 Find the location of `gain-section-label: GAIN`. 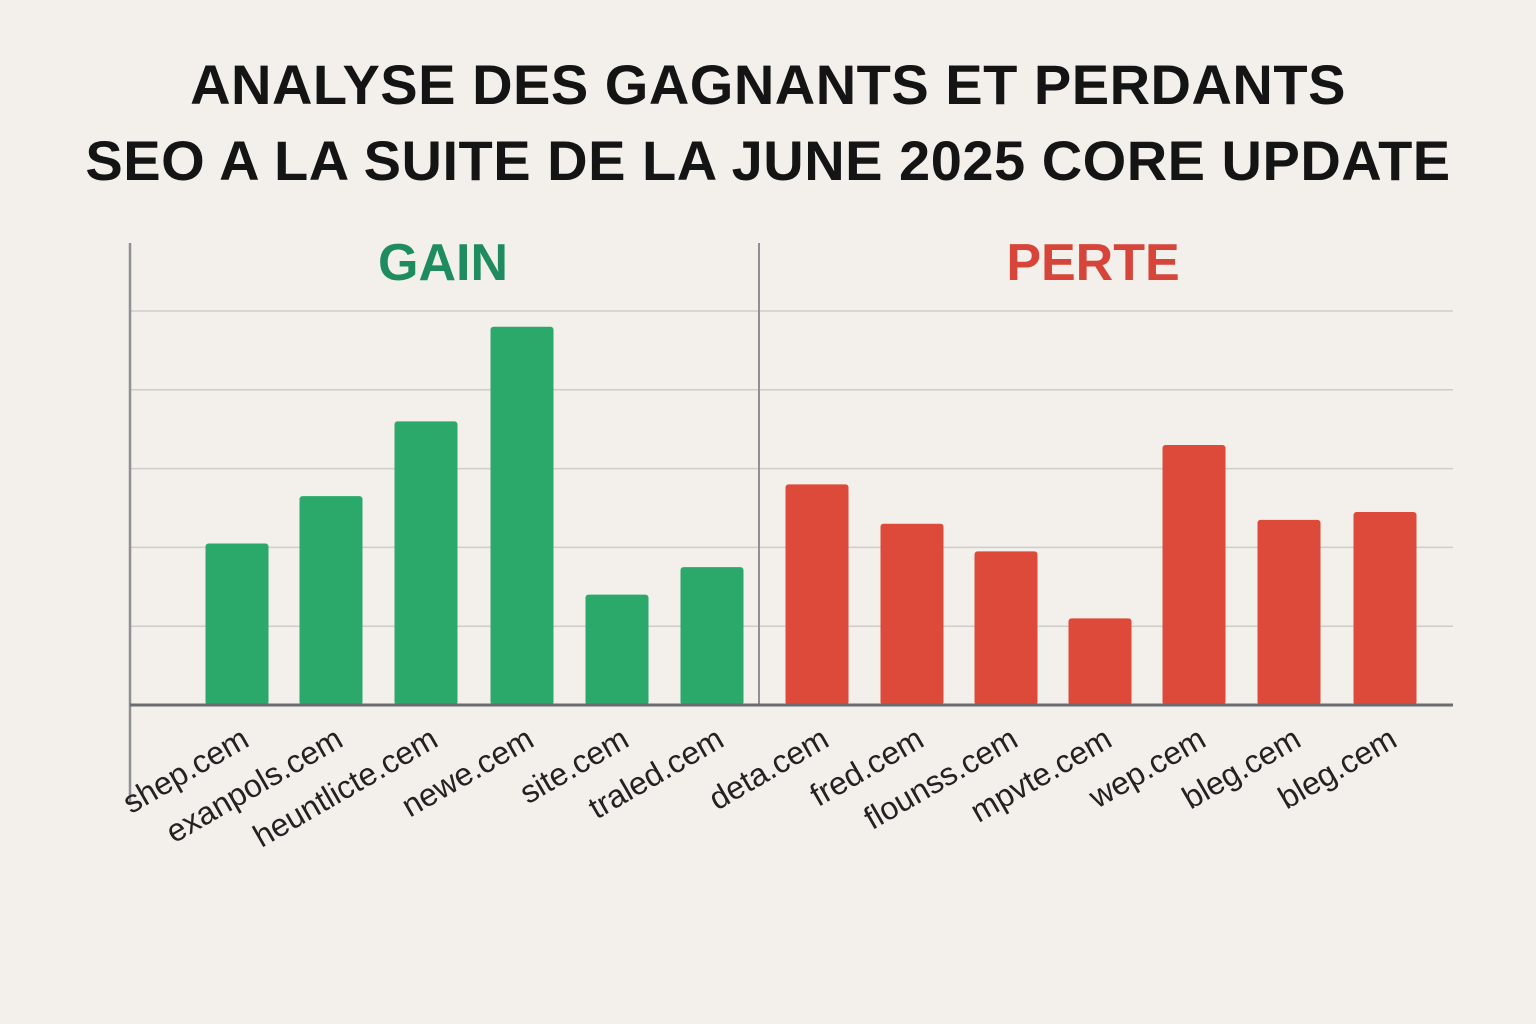

gain-section-label: GAIN is located at coordinates (443, 263).